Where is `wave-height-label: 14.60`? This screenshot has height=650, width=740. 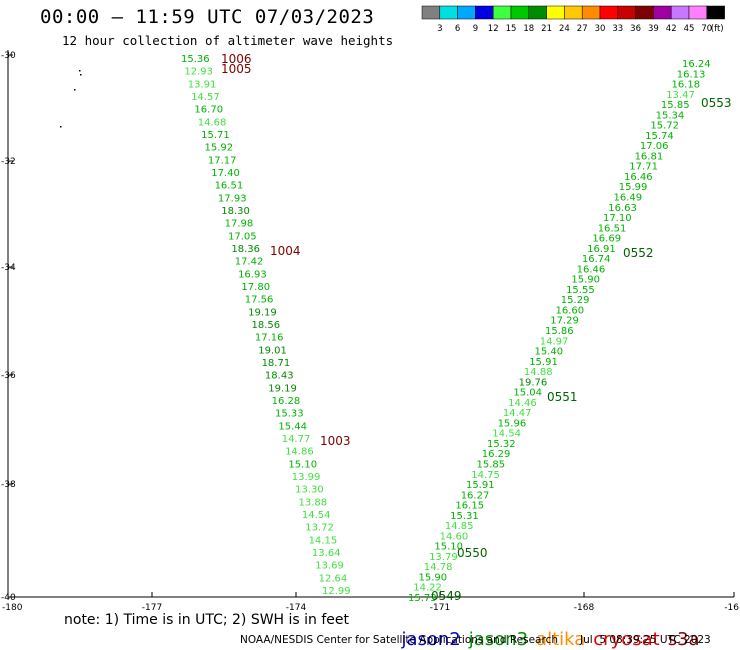 wave-height-label: 14.60 is located at coordinates (454, 536).